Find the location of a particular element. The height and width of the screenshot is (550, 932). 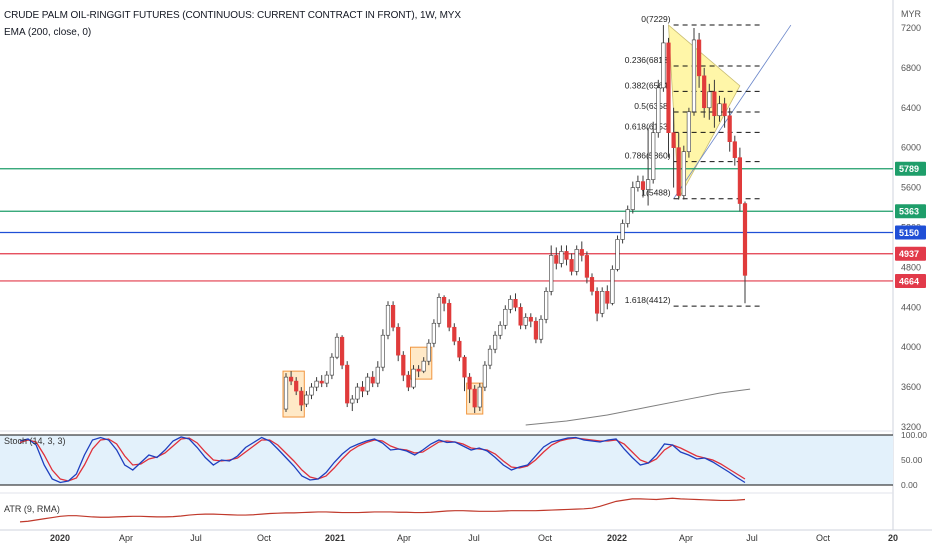

atr-line is located at coordinates (382, 510).